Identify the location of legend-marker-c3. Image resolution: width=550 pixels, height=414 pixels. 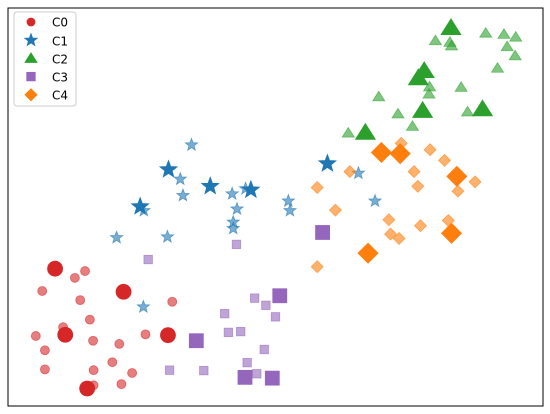
(31, 76).